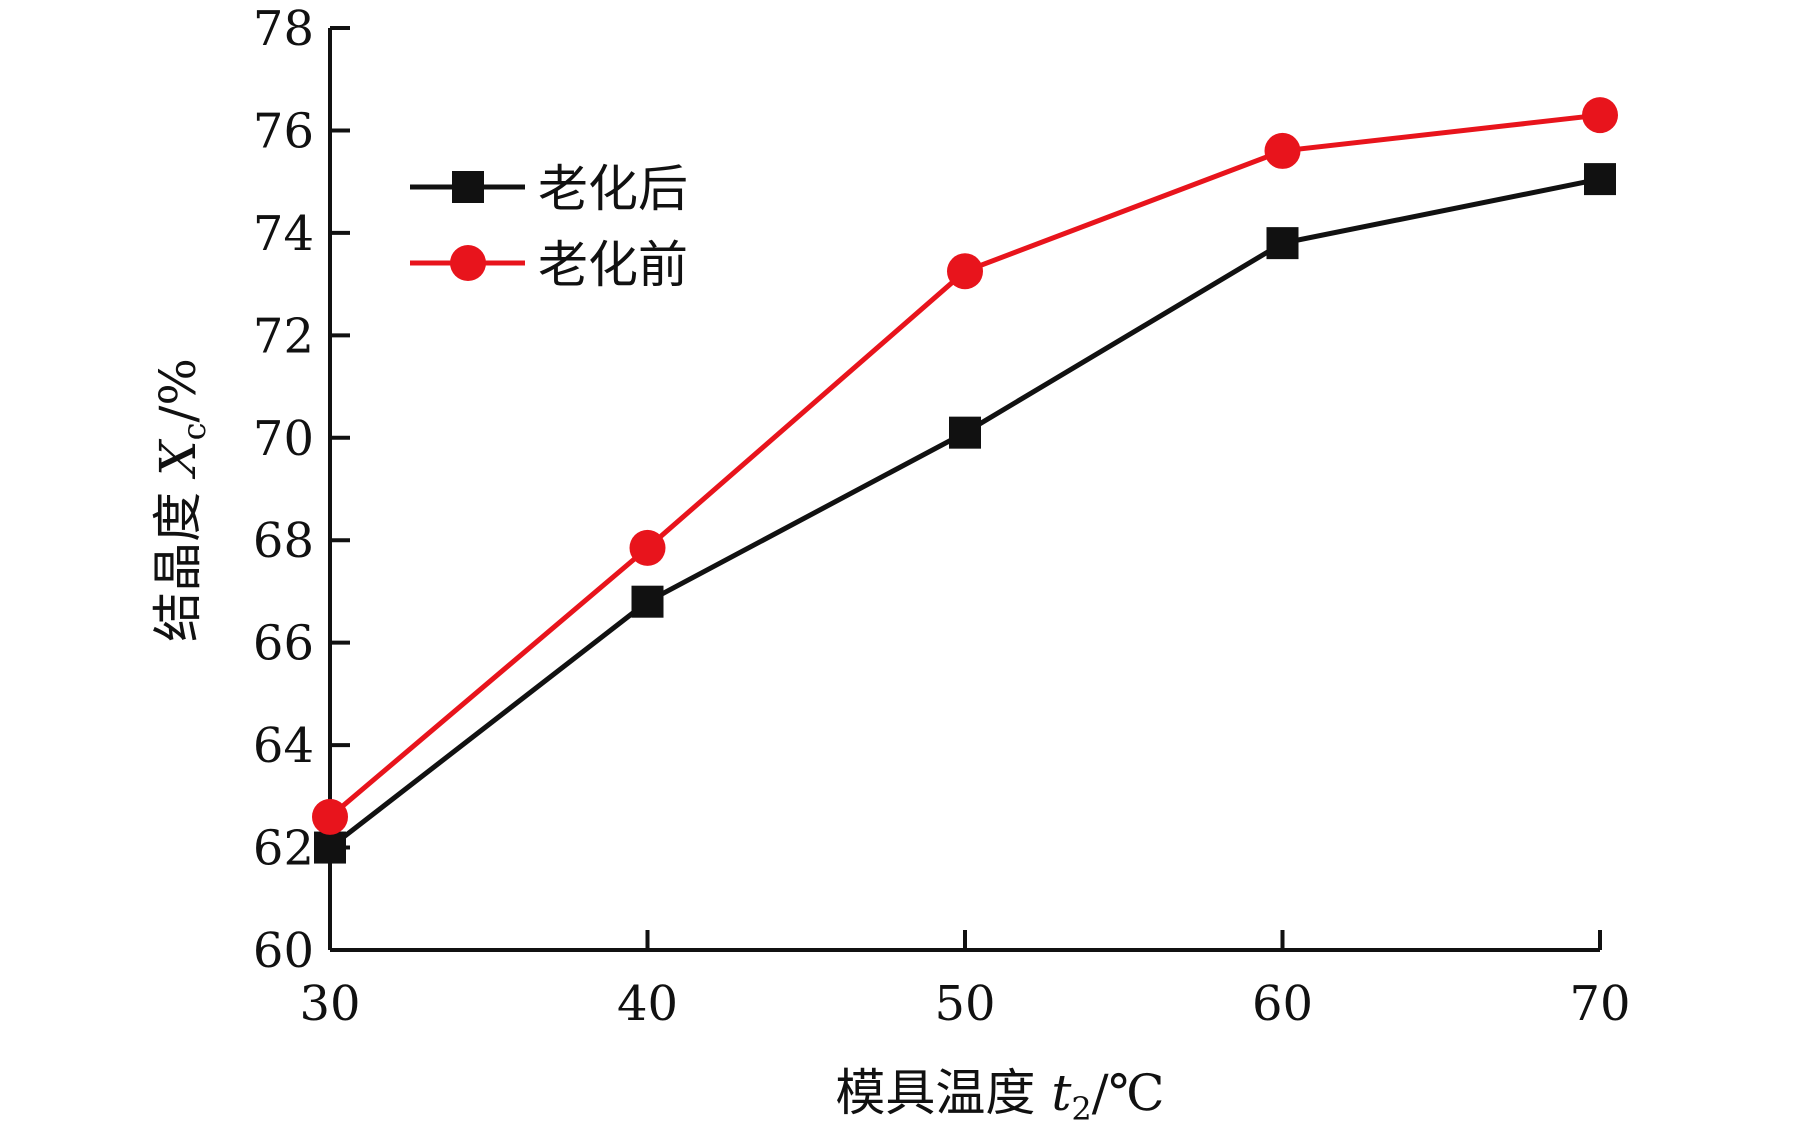  Describe the element at coordinates (178, 459) in the screenshot. I see `y-axis-title-var: X` at that location.